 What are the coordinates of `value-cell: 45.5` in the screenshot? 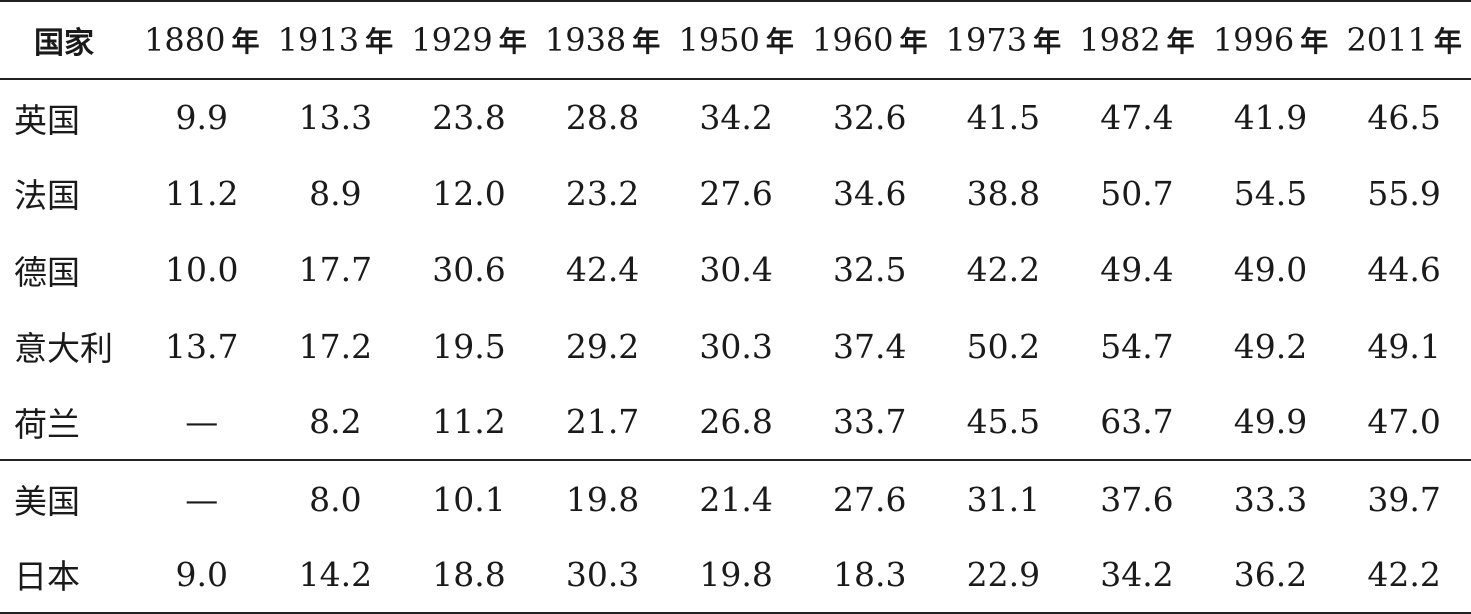 It's located at (1003, 422).